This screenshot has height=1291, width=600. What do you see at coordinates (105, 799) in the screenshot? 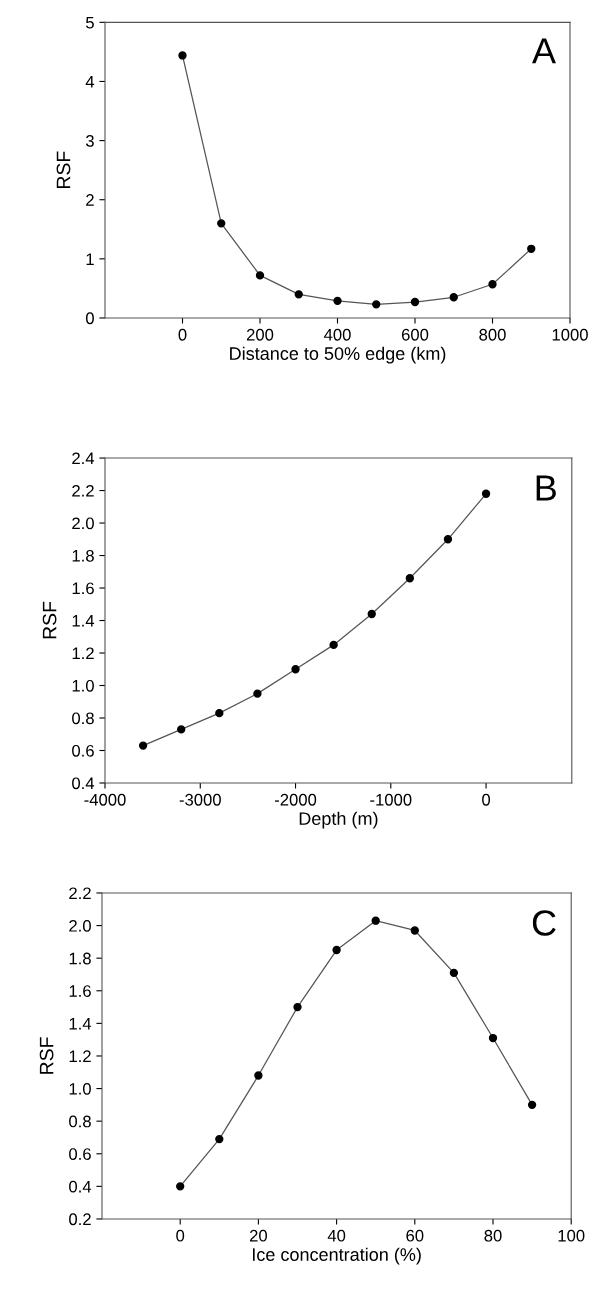
I see `x-tick-label: -4000` at bounding box center [105, 799].